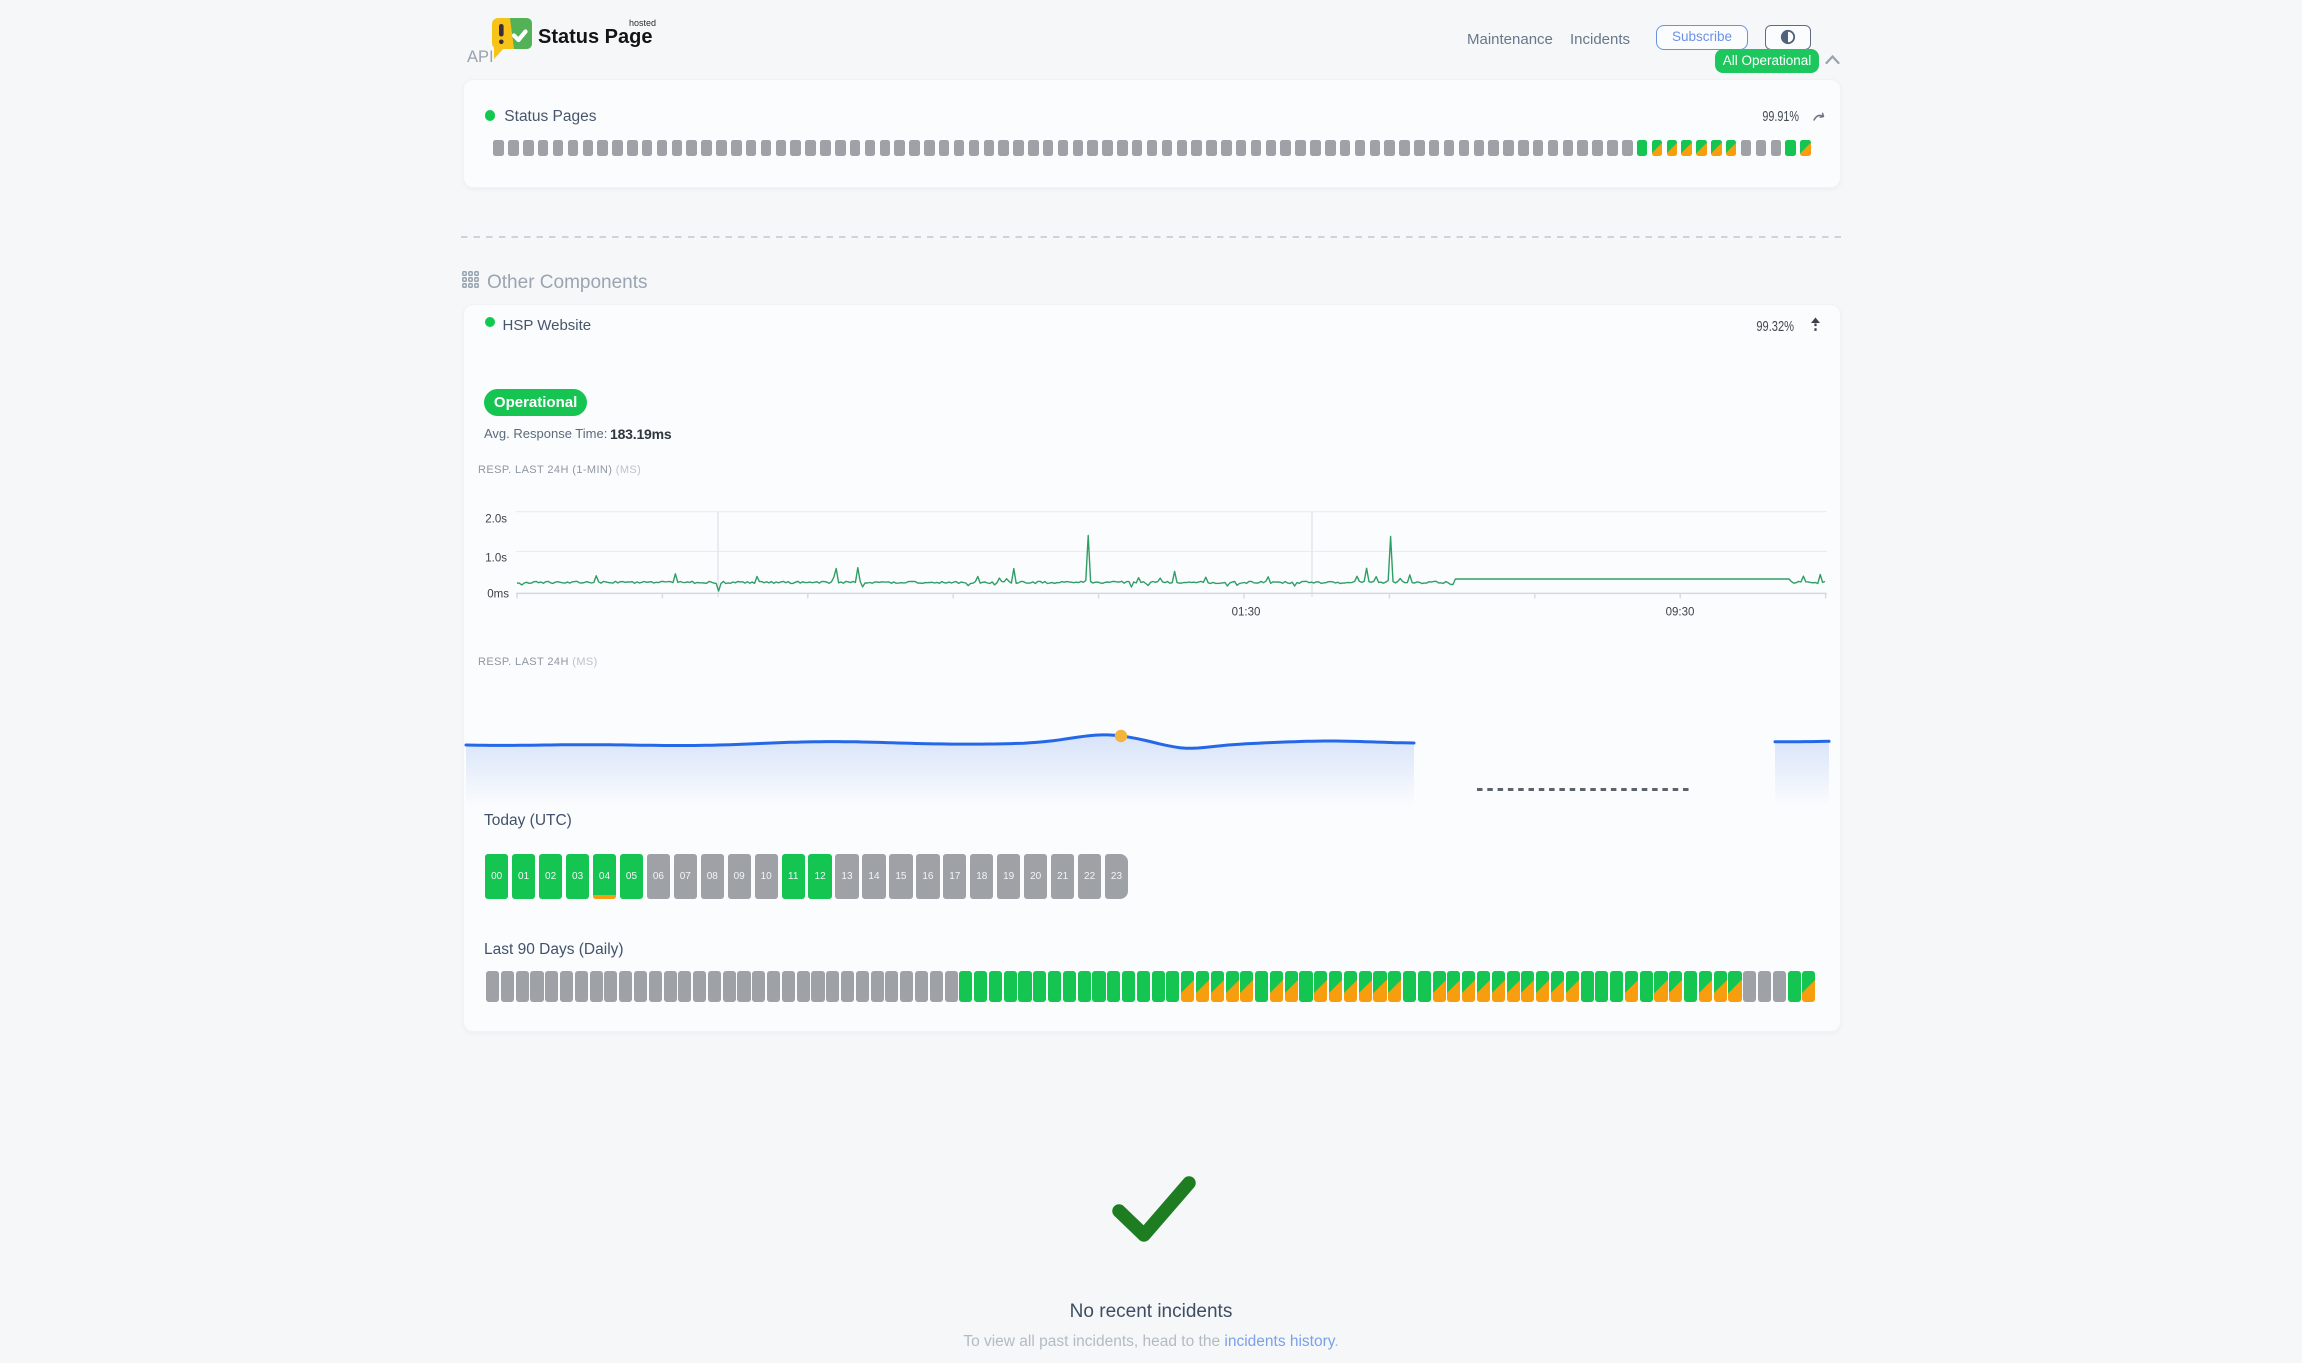 The image size is (2302, 1363). Describe the element at coordinates (1246, 613) in the screenshot. I see `svg-text: 01:30` at that location.